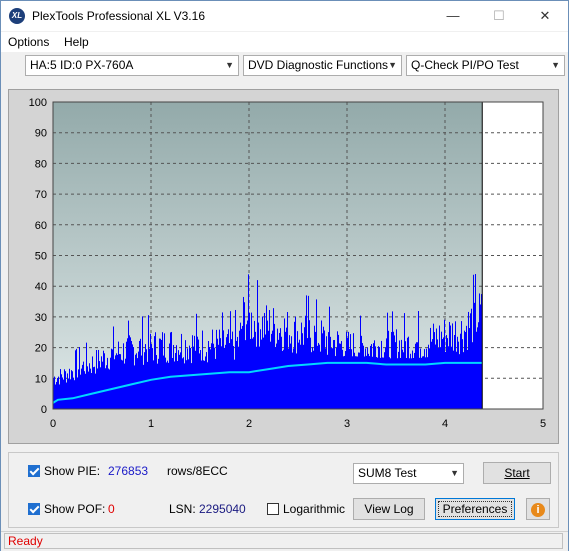  Describe the element at coordinates (34, 509) in the screenshot. I see `show-pof-checkbox` at that location.